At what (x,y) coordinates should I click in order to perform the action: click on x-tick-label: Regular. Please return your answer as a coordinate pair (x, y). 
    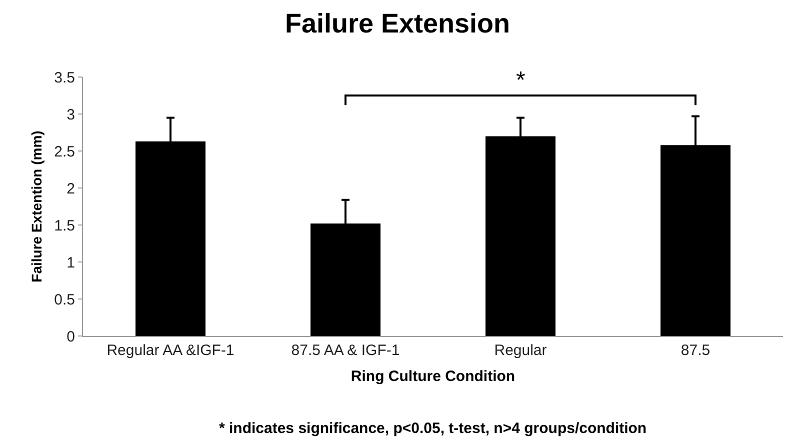
    Looking at the image, I should click on (520, 350).